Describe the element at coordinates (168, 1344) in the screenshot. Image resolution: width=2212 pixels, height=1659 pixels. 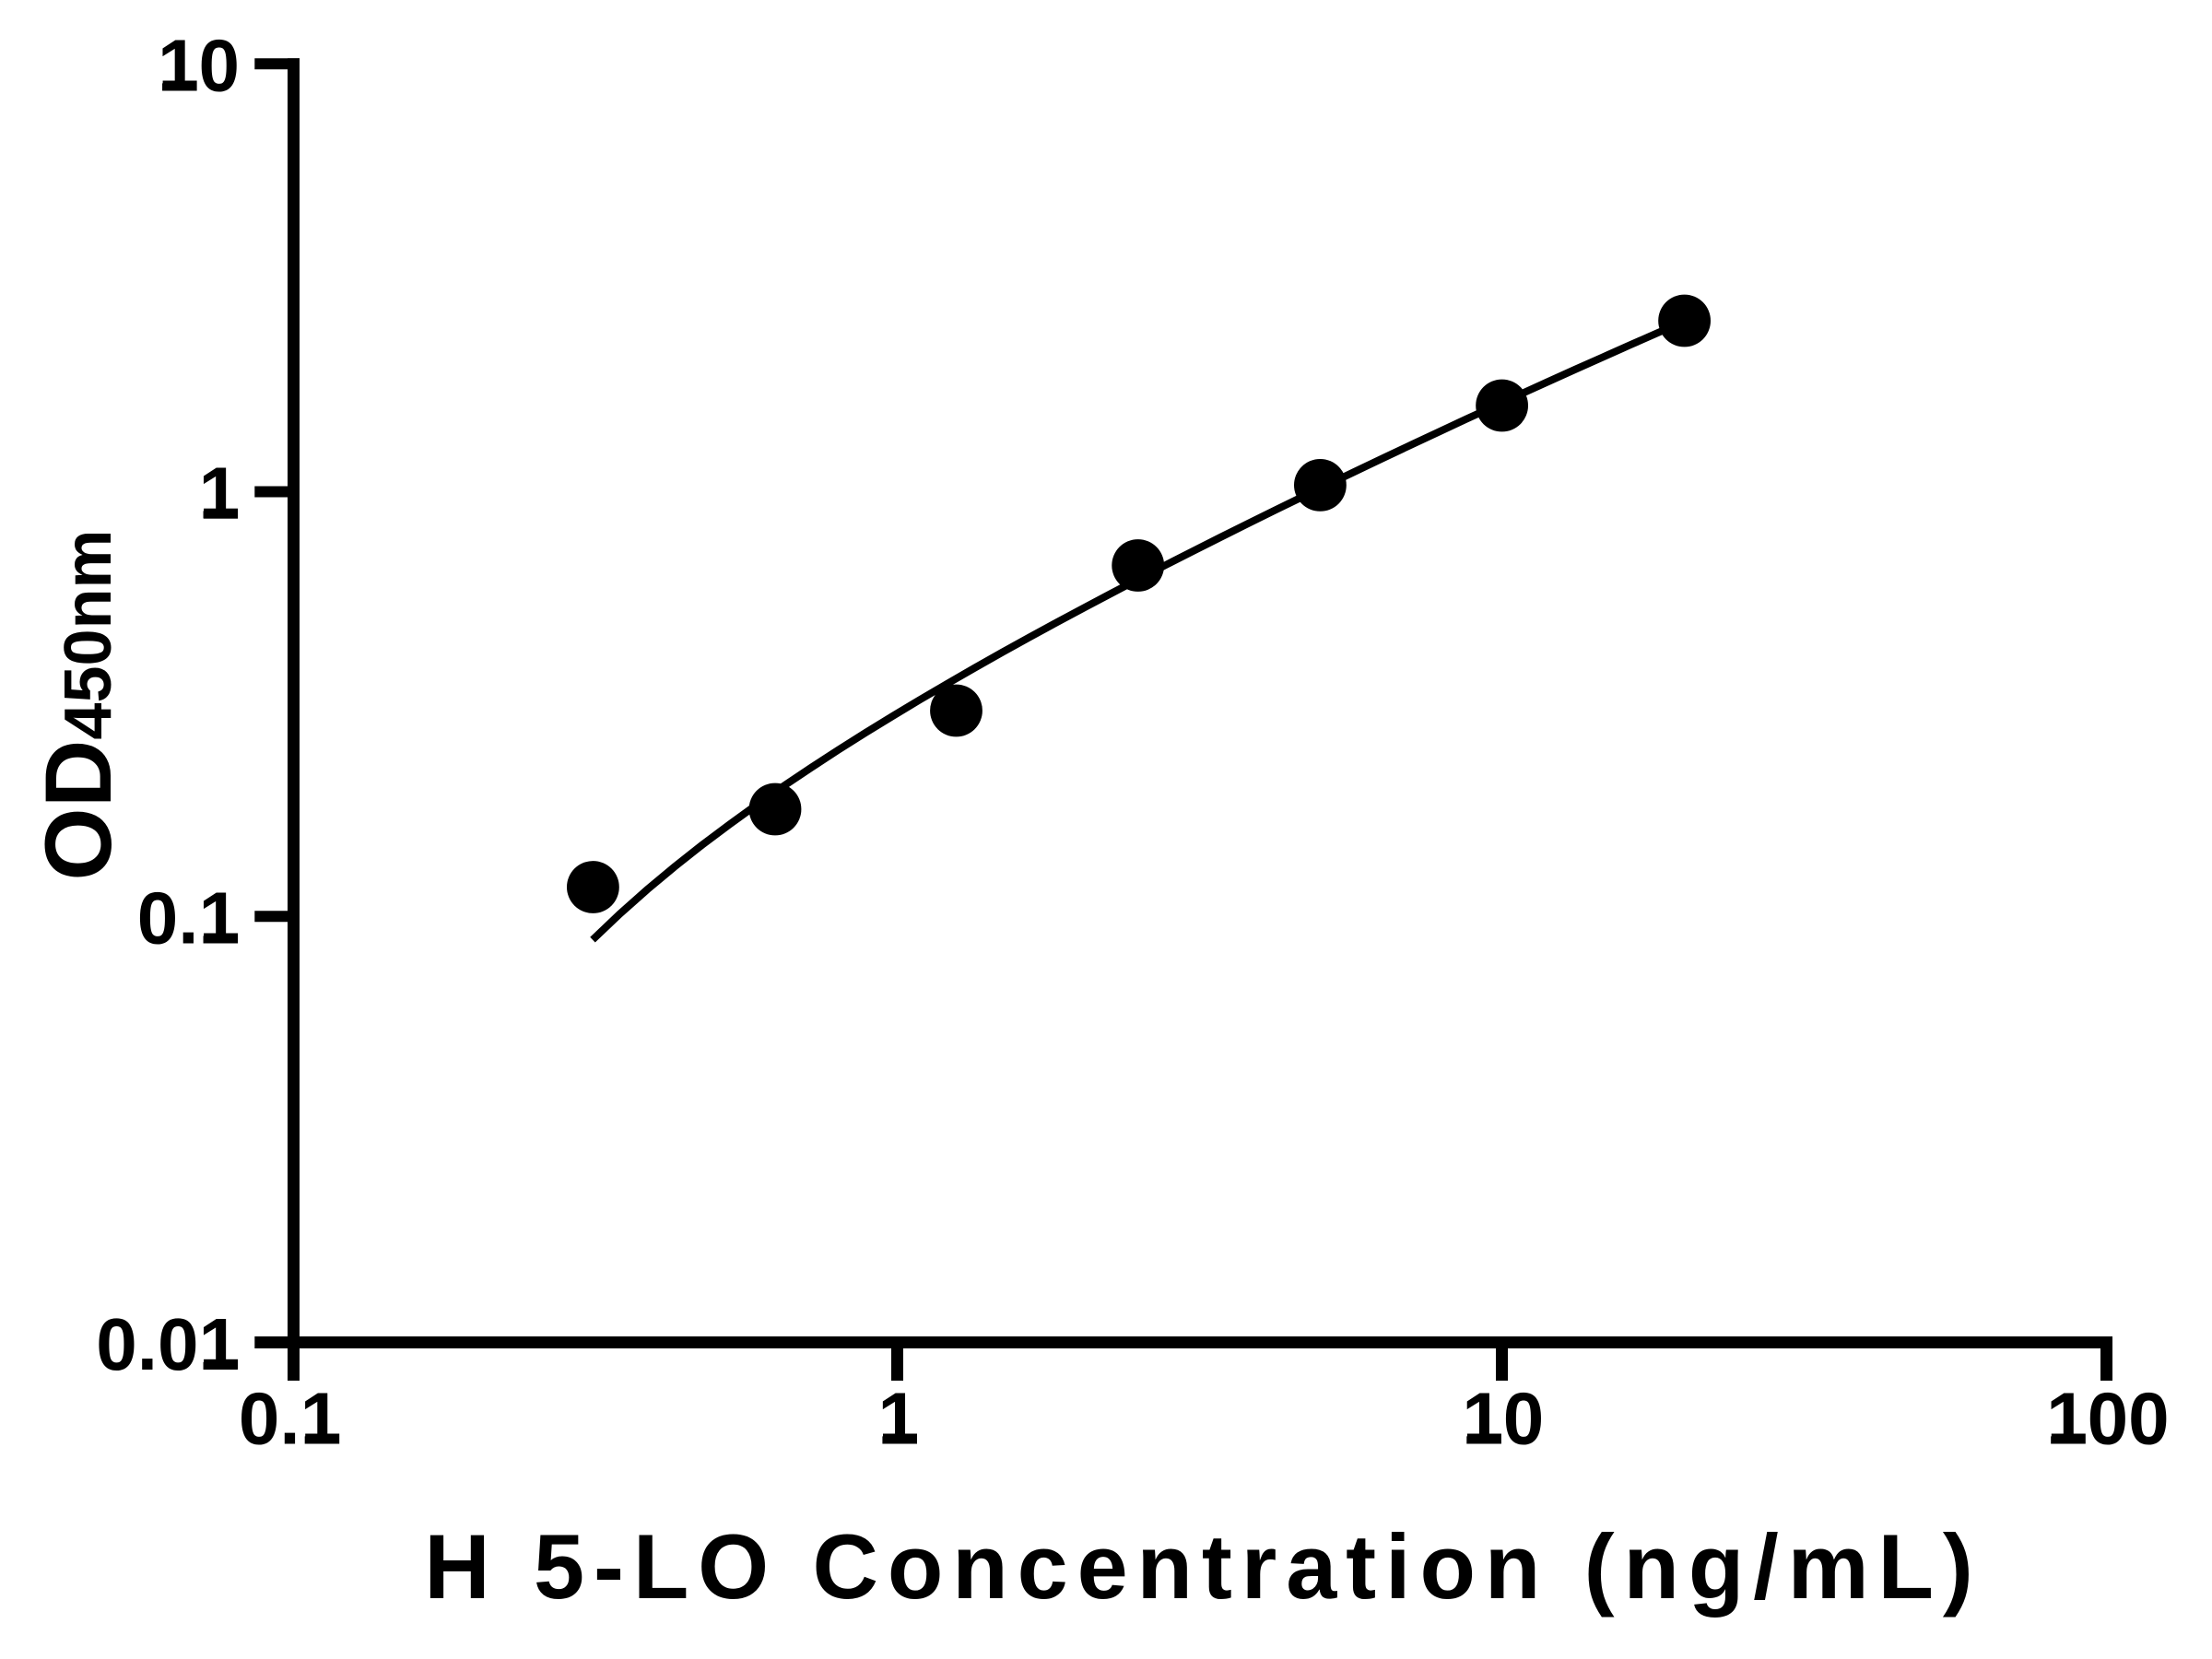
I see `svg-text: 0.01` at that location.